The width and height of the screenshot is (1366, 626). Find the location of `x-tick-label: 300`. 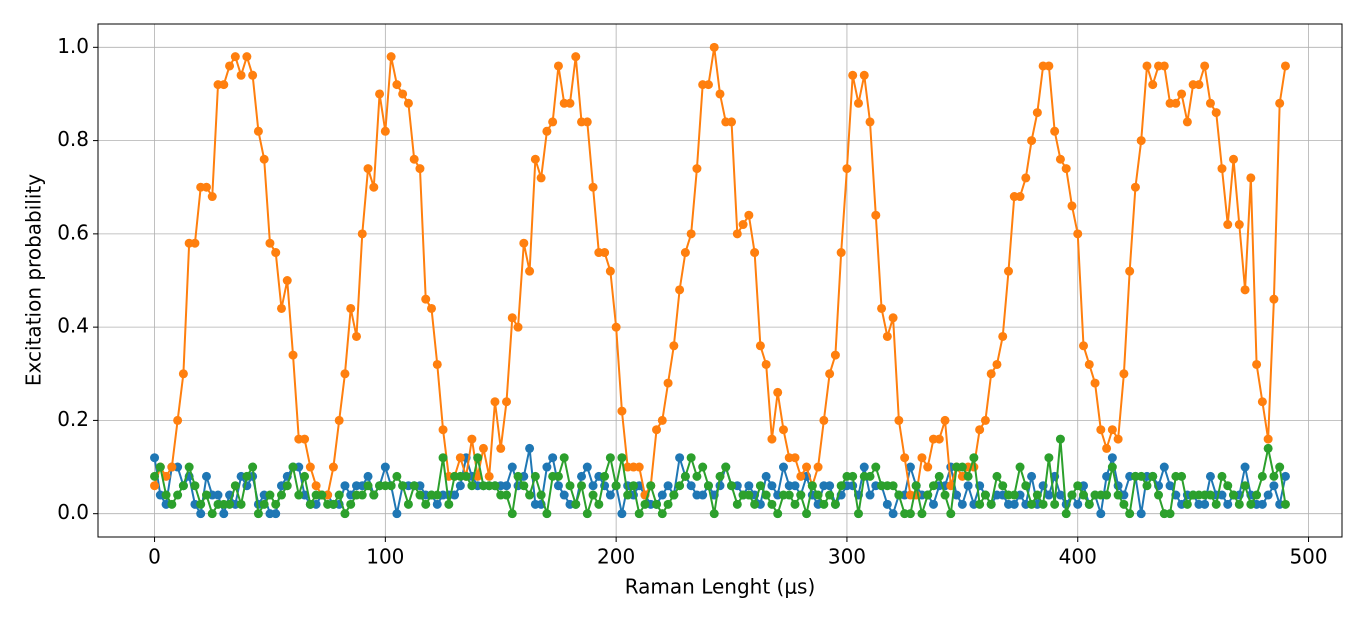

x-tick-label: 300 is located at coordinates (847, 557).